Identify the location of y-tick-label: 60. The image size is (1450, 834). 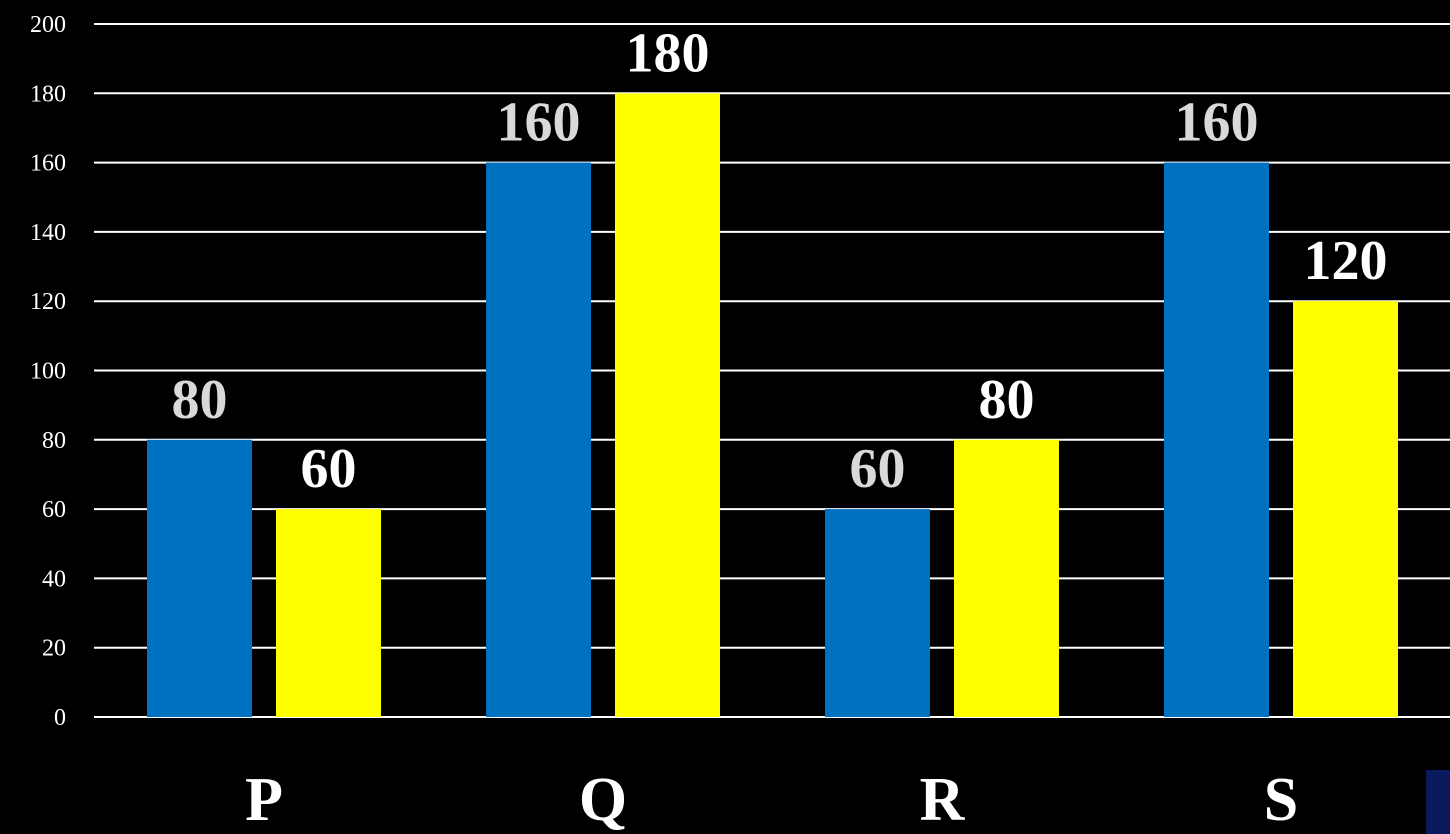
(54, 510).